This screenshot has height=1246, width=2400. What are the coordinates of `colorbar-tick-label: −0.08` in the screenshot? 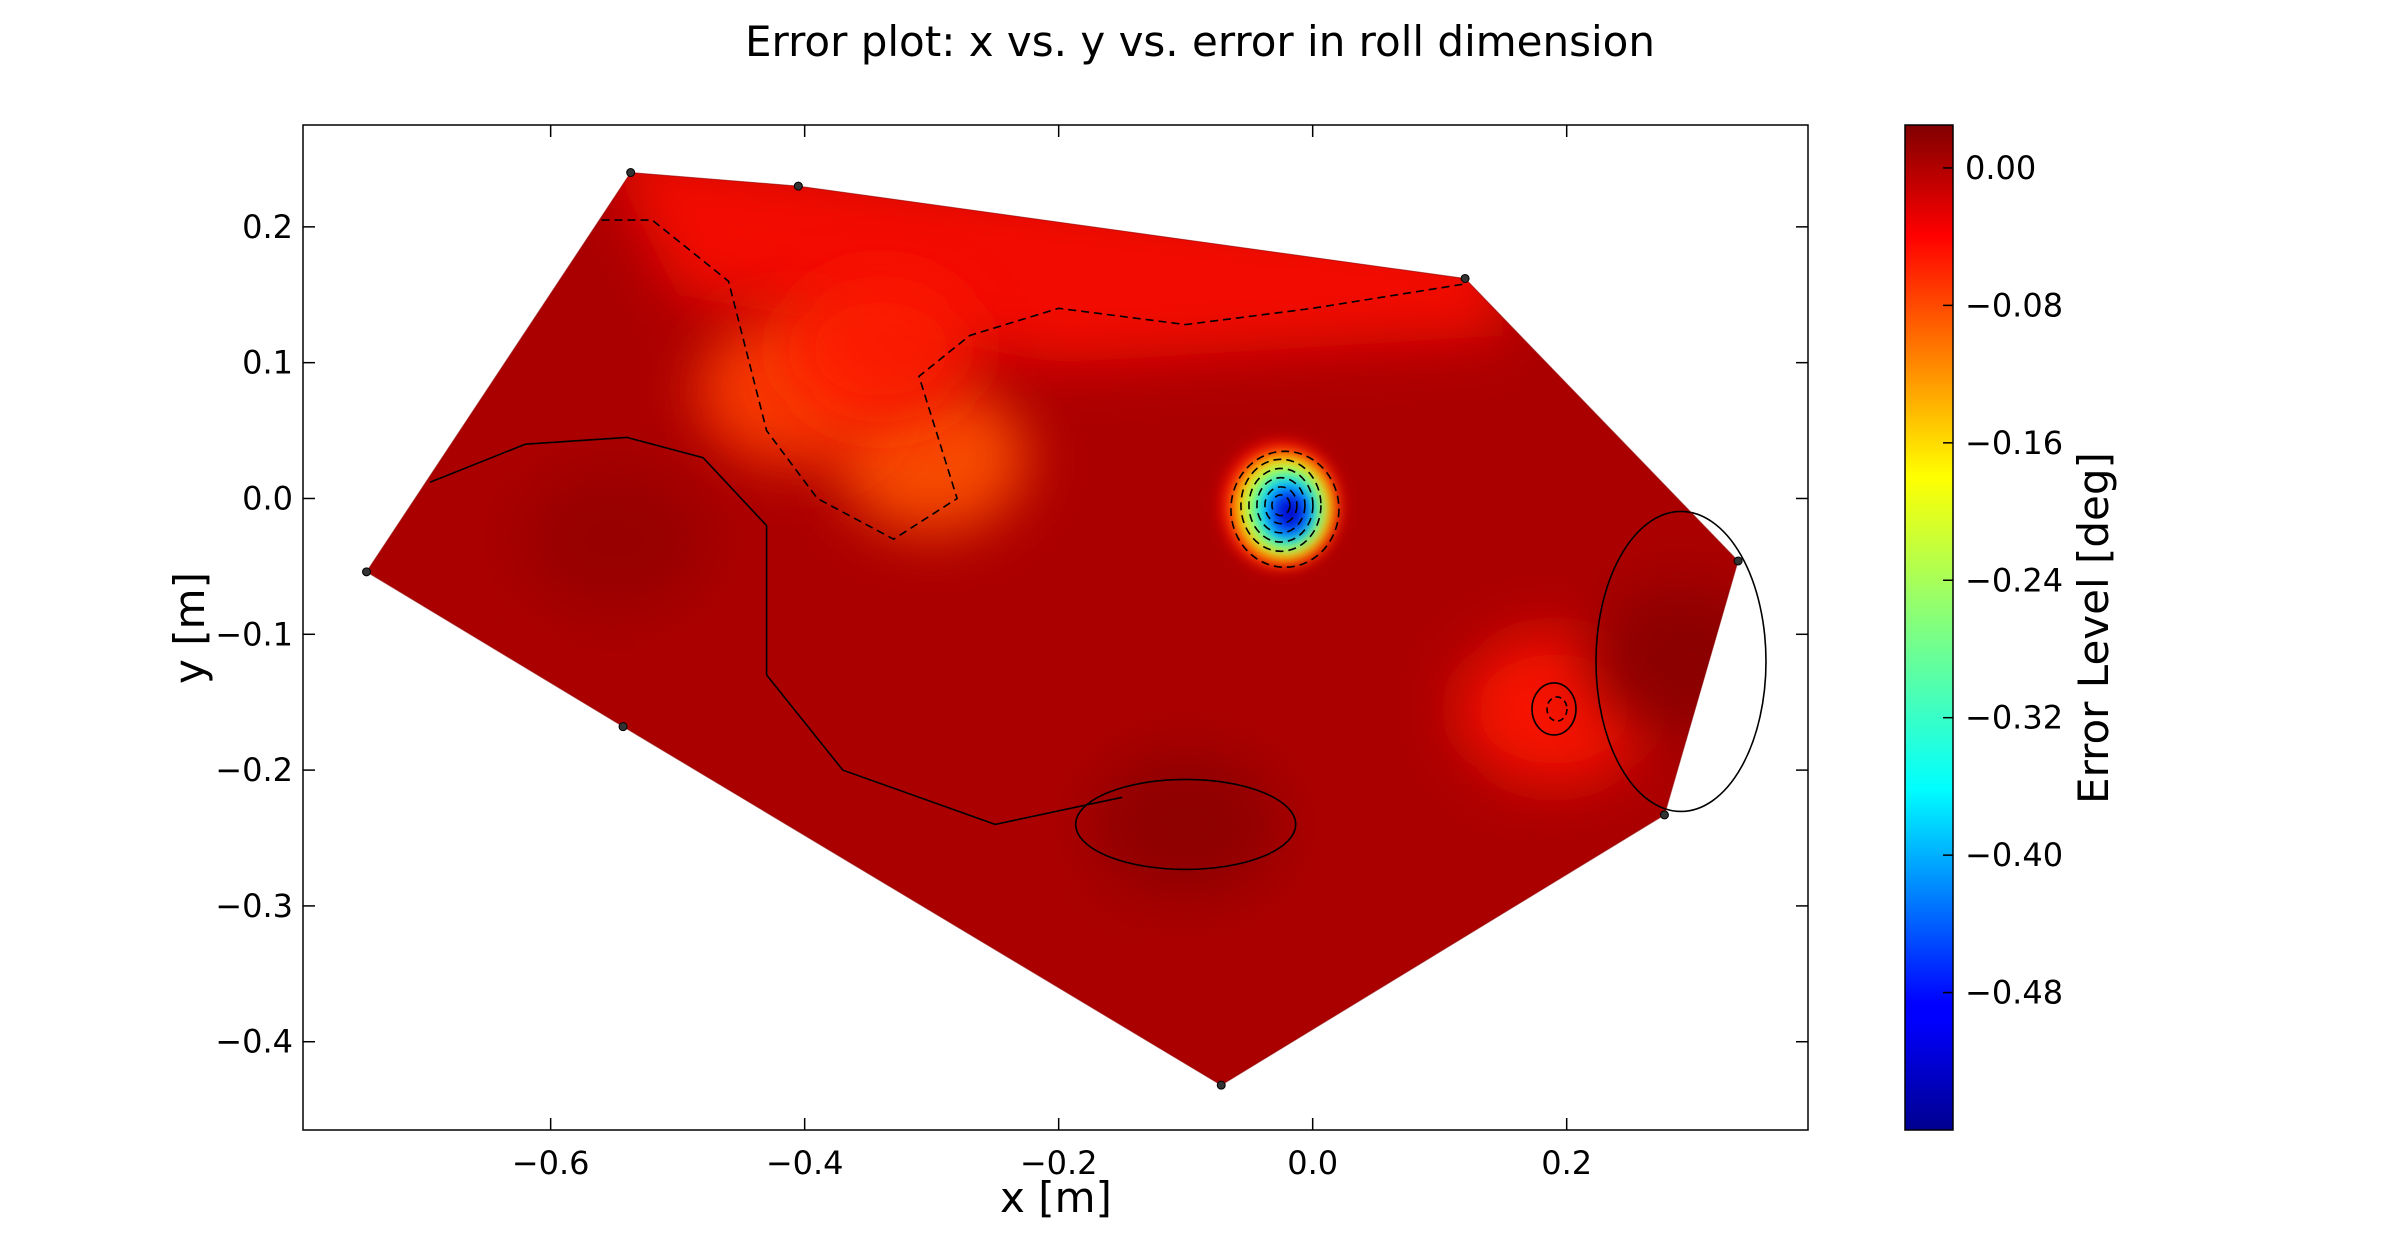 It's located at (2014, 305).